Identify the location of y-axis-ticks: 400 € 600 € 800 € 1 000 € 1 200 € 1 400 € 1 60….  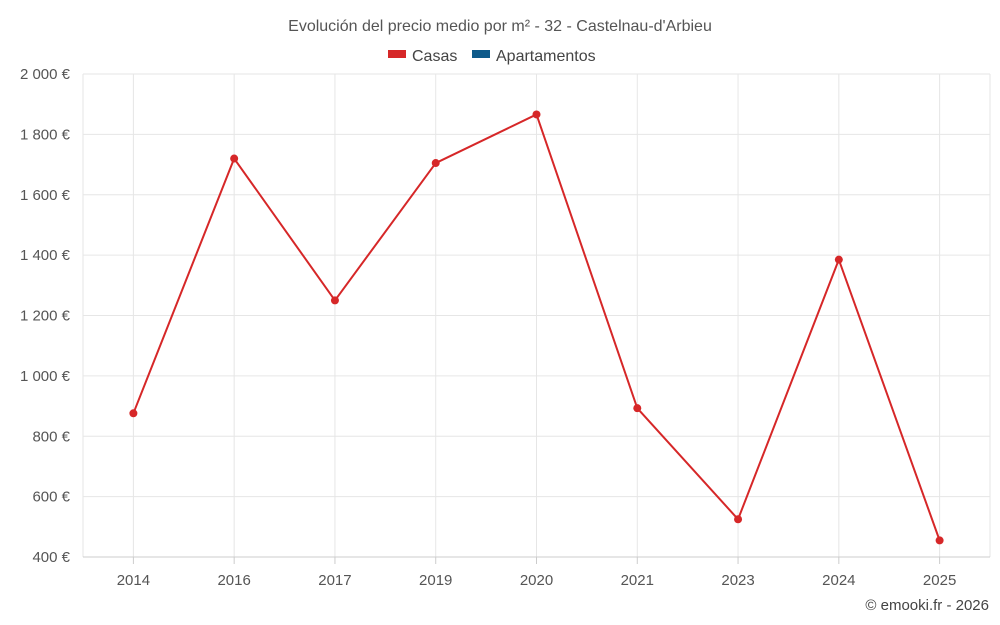
(45, 316).